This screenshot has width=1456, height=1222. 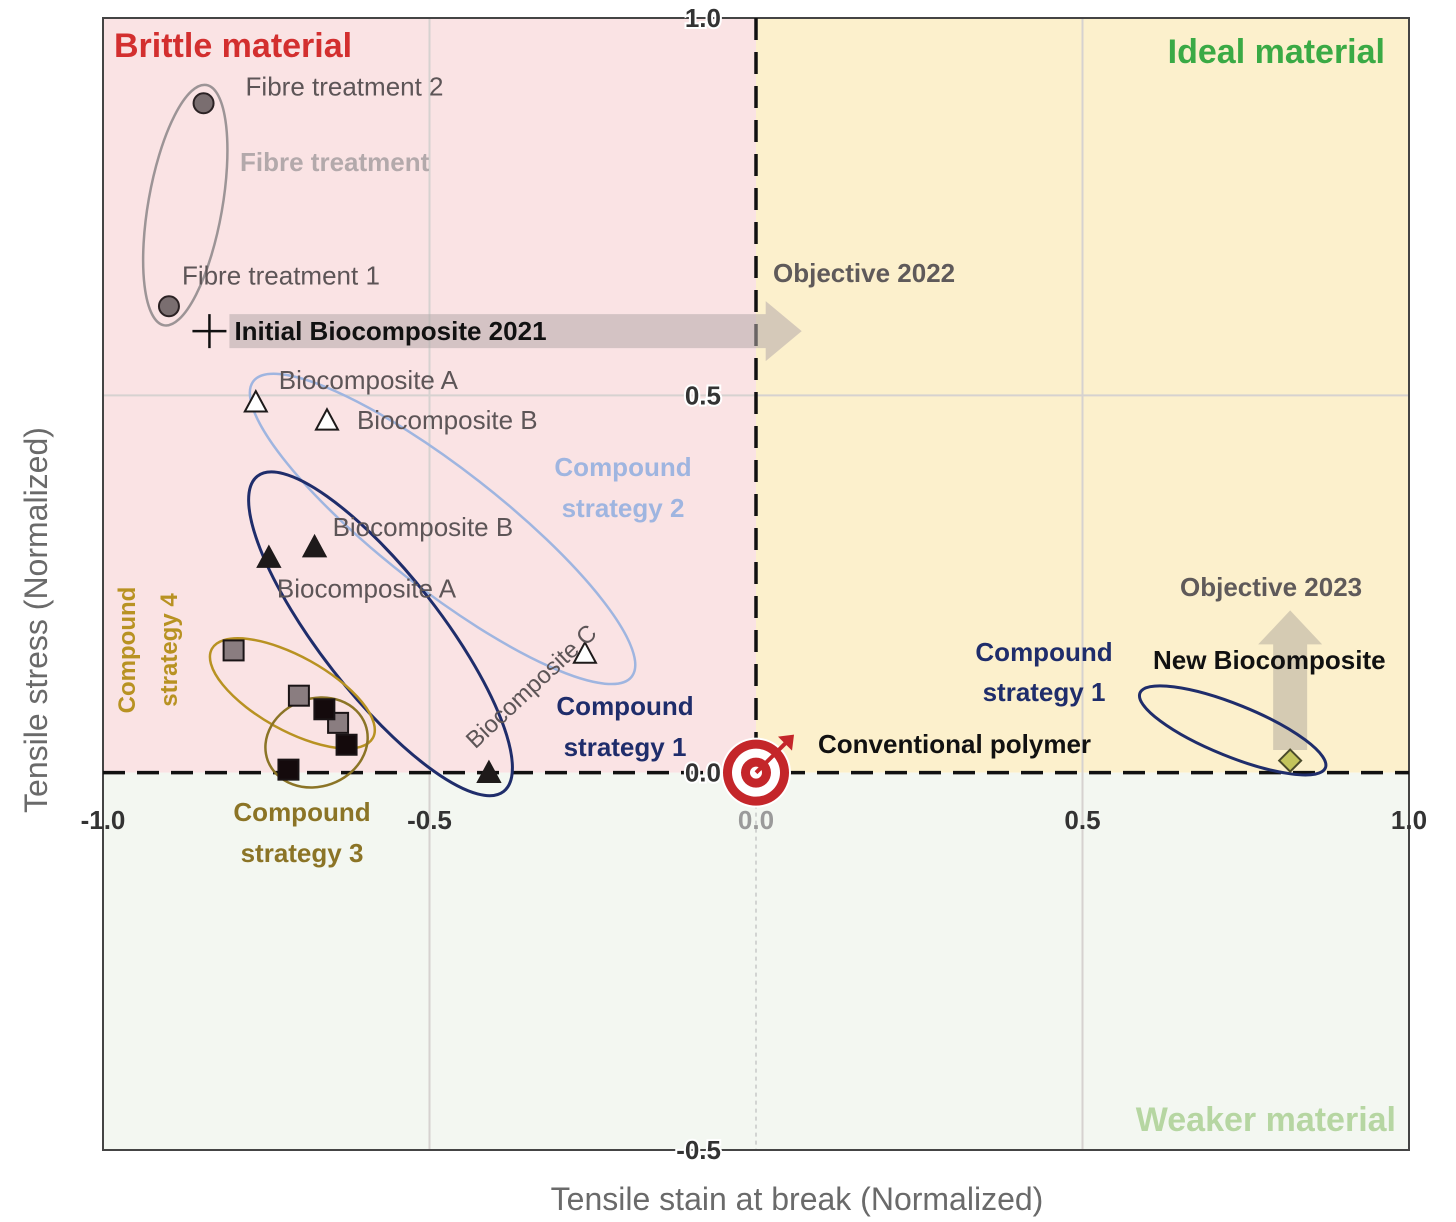 I want to click on region-label-ideal: Ideal material, so click(x=1276, y=52).